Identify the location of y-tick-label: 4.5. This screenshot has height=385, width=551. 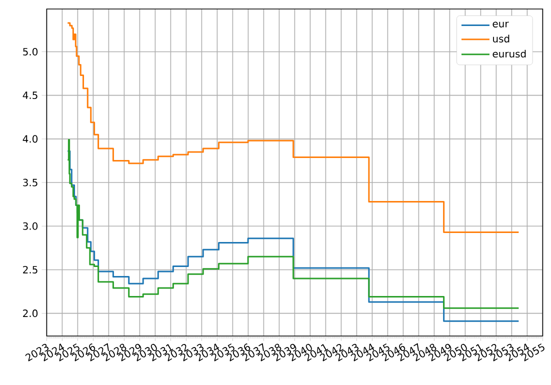
(30, 96).